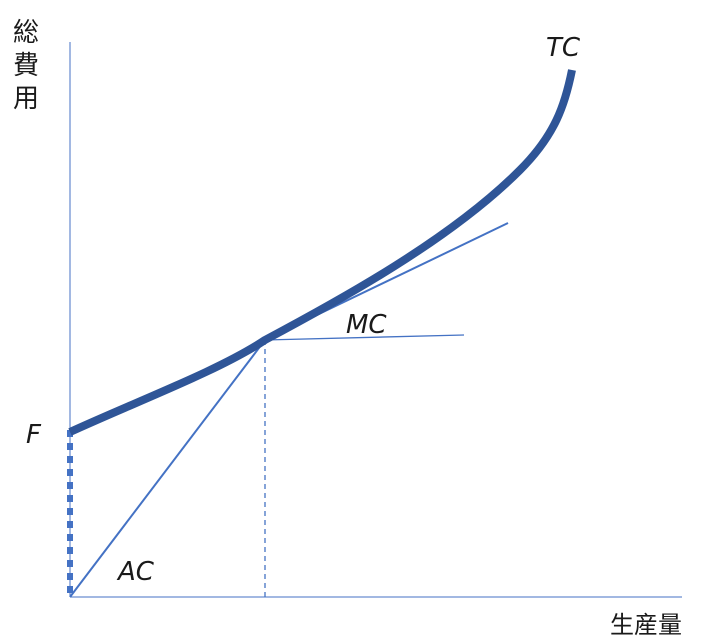  Describe the element at coordinates (167, 468) in the screenshot. I see `ac-ray` at that location.